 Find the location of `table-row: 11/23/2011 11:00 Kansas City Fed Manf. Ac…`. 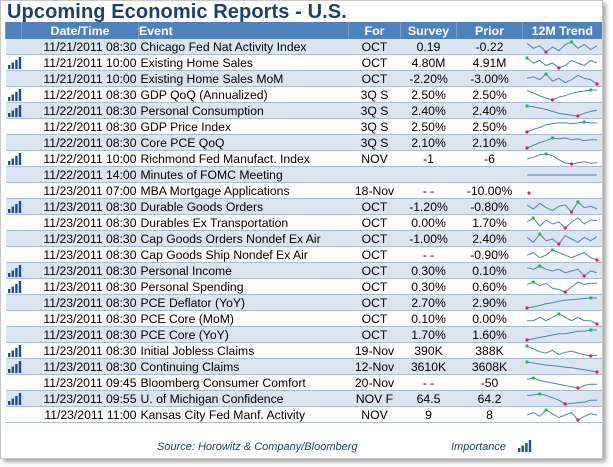

table-row: 11/23/2011 11:00 Kansas City Fed Manf. Ac… is located at coordinates (303, 414).